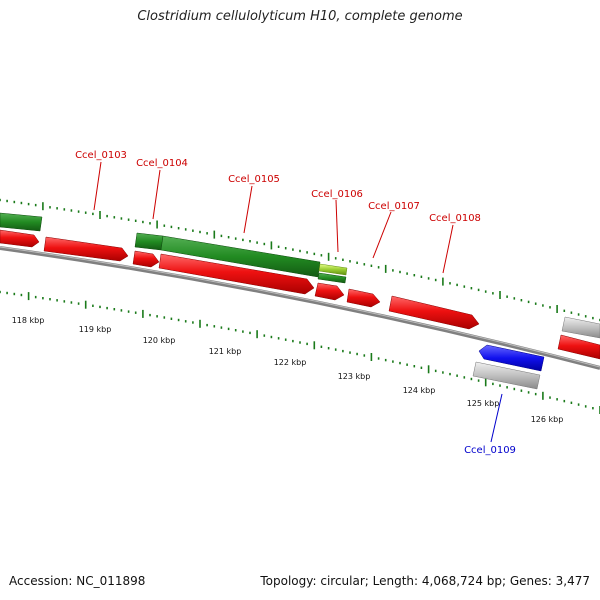 The width and height of the screenshot is (600, 600). I want to click on scale-label: 120 kbp, so click(159, 340).